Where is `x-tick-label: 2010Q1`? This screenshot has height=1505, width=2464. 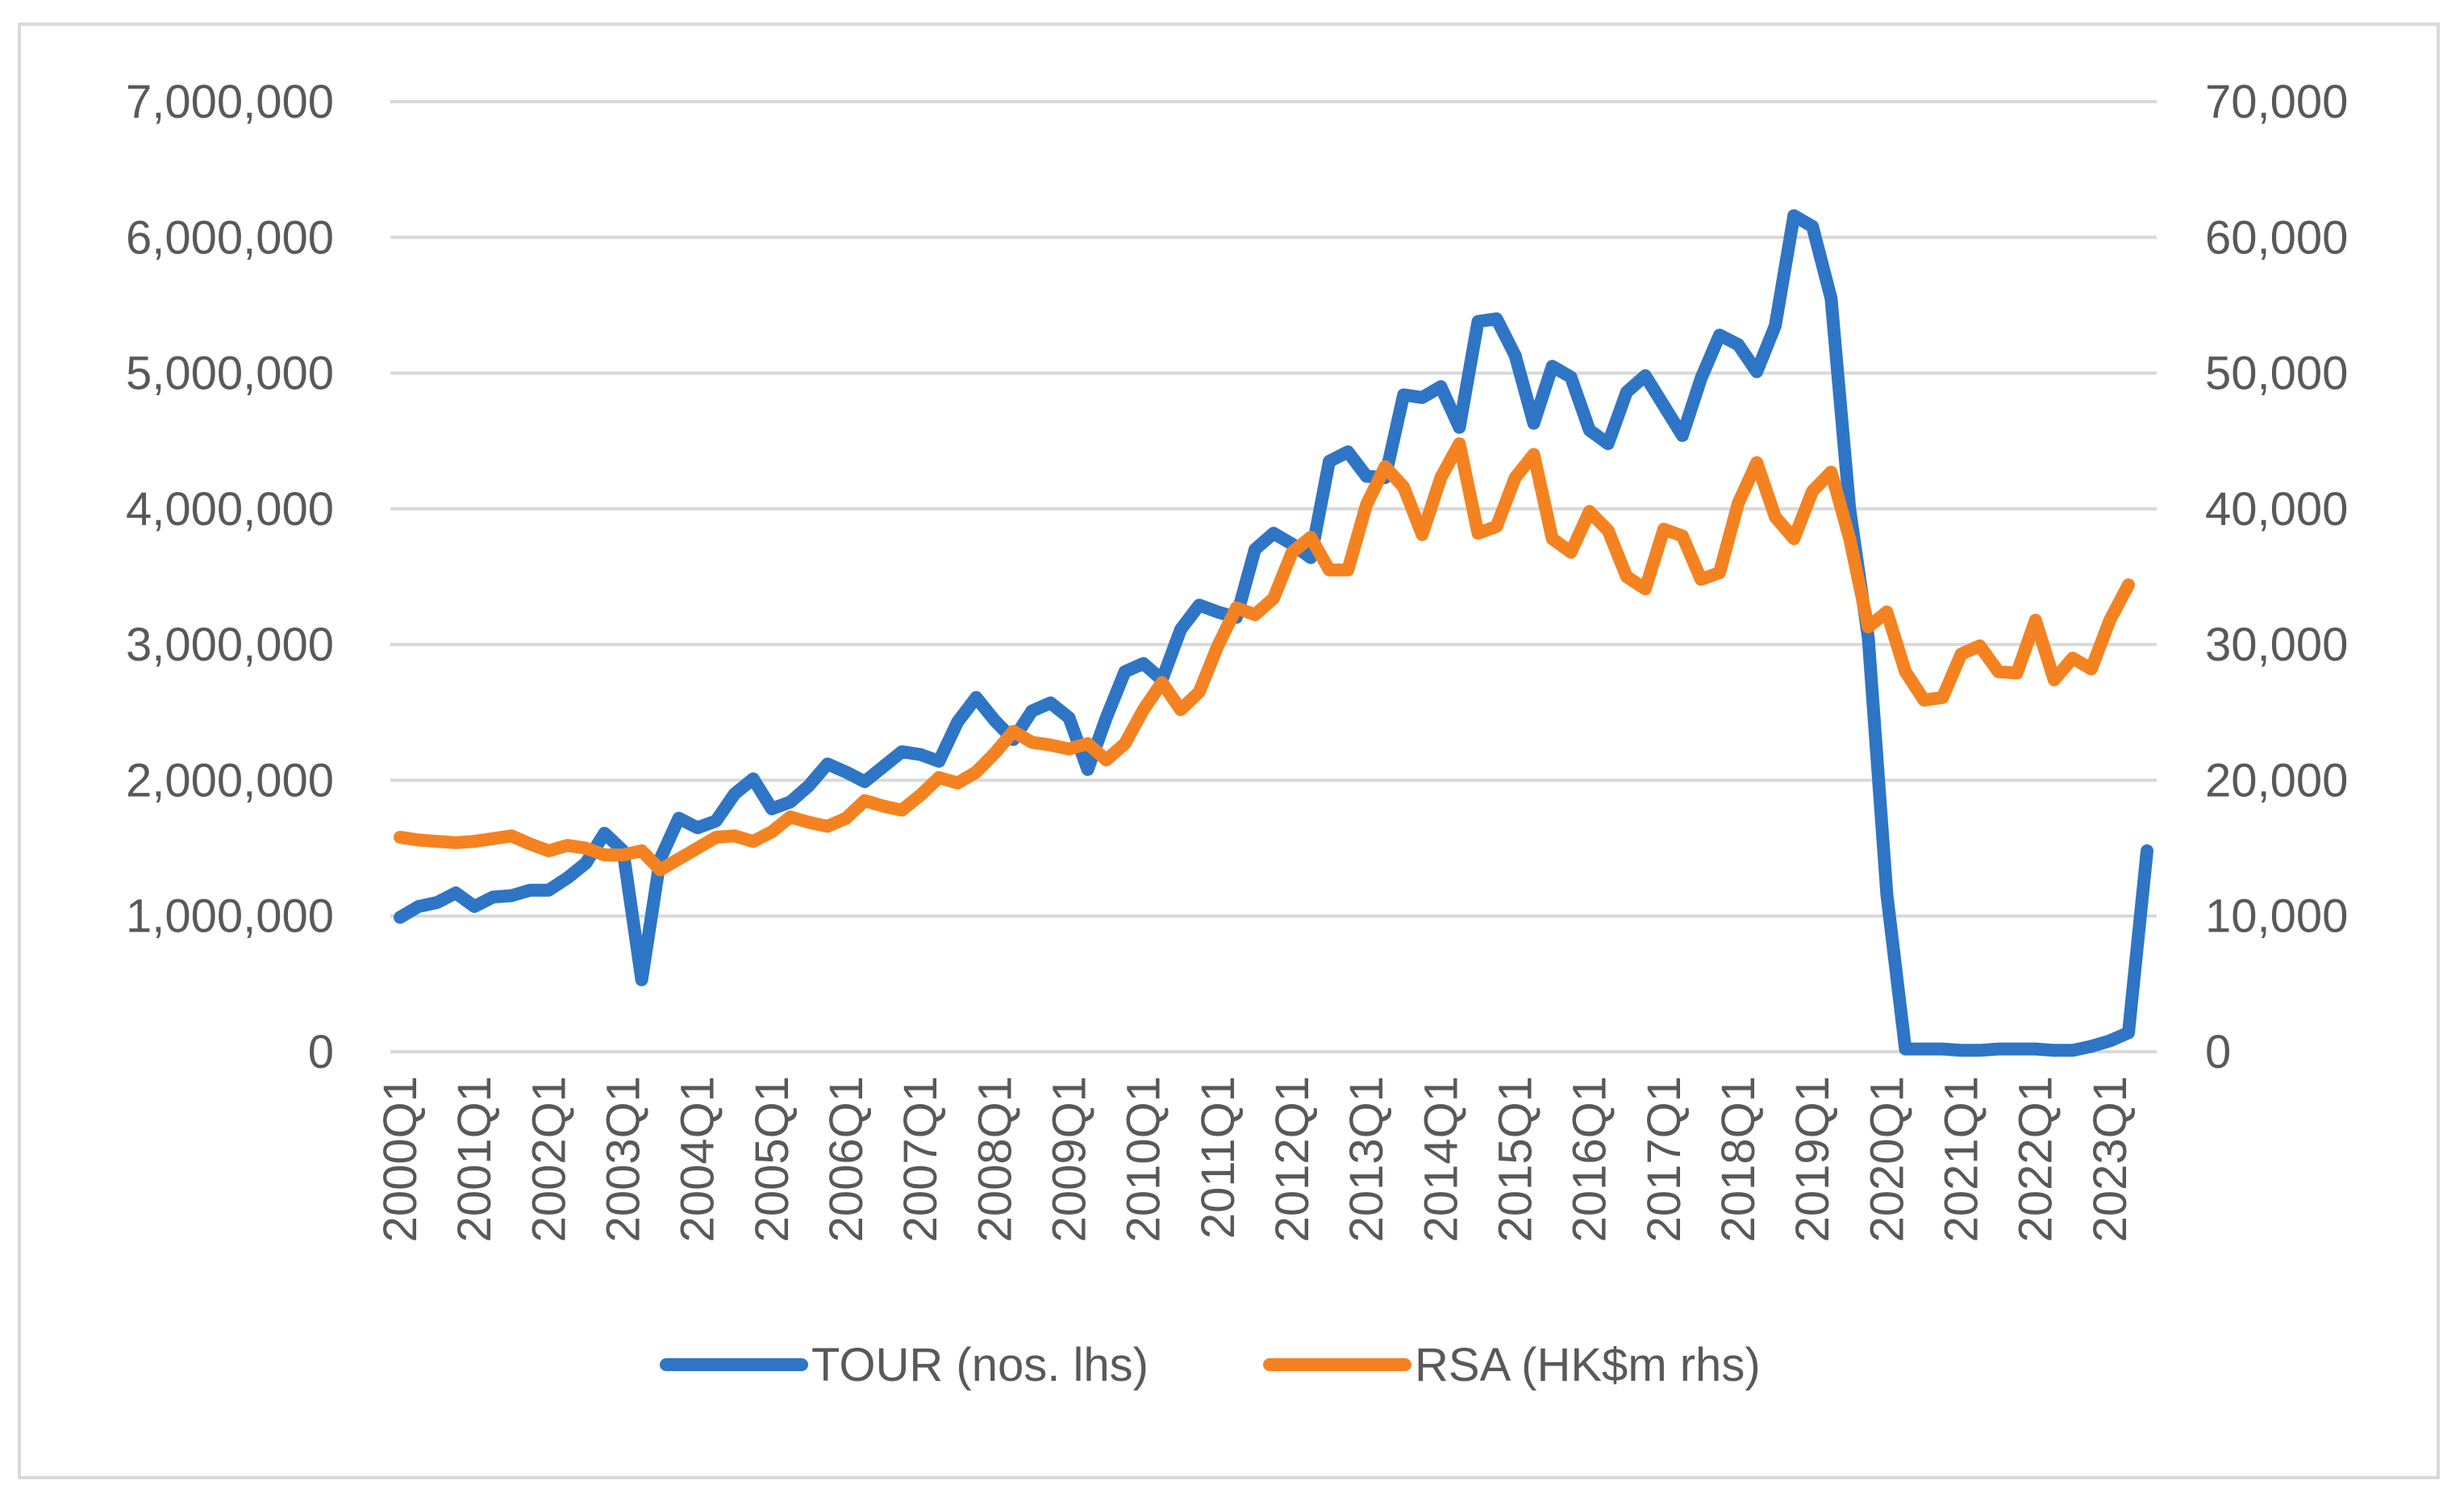
x-tick-label: 2010Q1 is located at coordinates (1144, 1159).